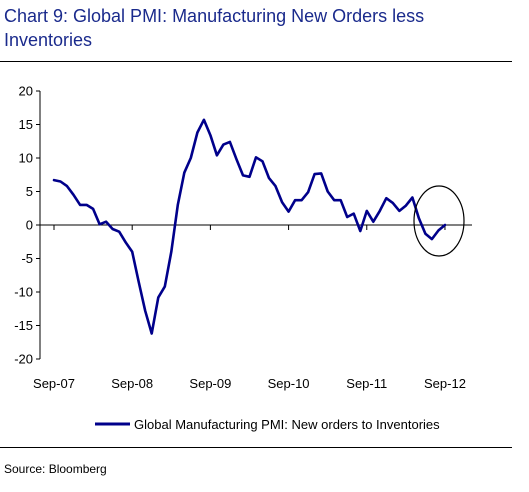 The height and width of the screenshot is (492, 529). What do you see at coordinates (445, 383) in the screenshot?
I see `x-tick-label: Sep-12` at bounding box center [445, 383].